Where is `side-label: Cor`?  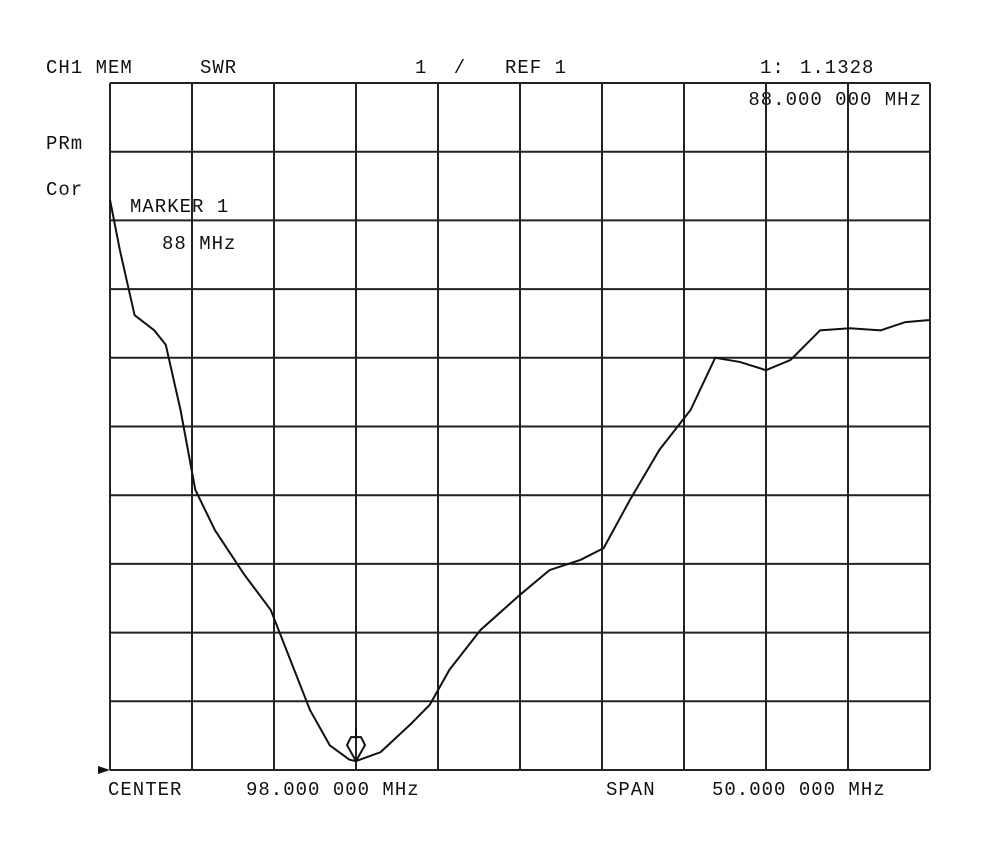 side-label: Cor is located at coordinates (64, 190).